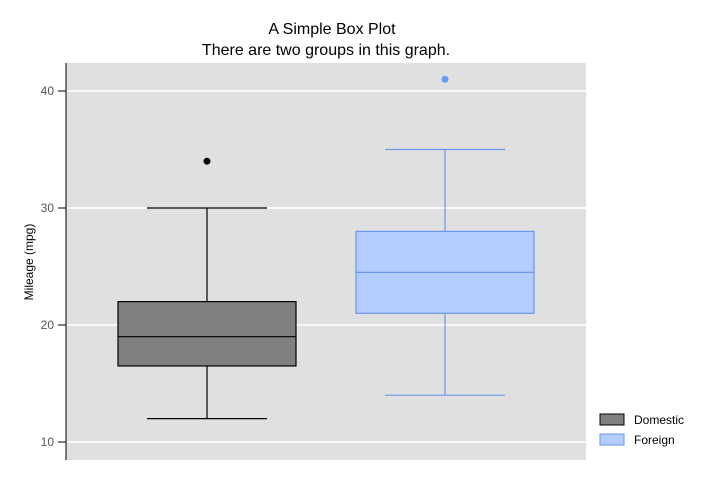  What do you see at coordinates (332, 29) in the screenshot?
I see `chart-title: A Simple Box Plot` at bounding box center [332, 29].